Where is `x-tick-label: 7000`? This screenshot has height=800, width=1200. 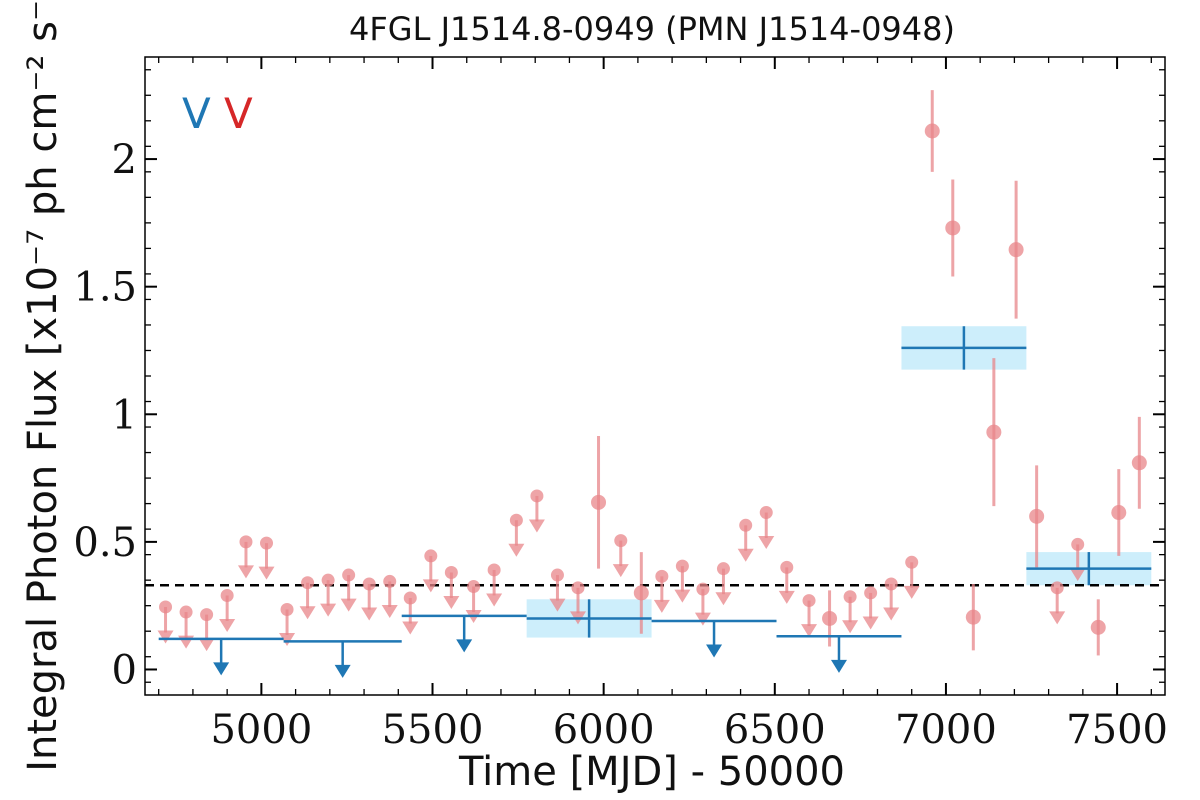
x-tick-label: 7000 is located at coordinates (946, 730).